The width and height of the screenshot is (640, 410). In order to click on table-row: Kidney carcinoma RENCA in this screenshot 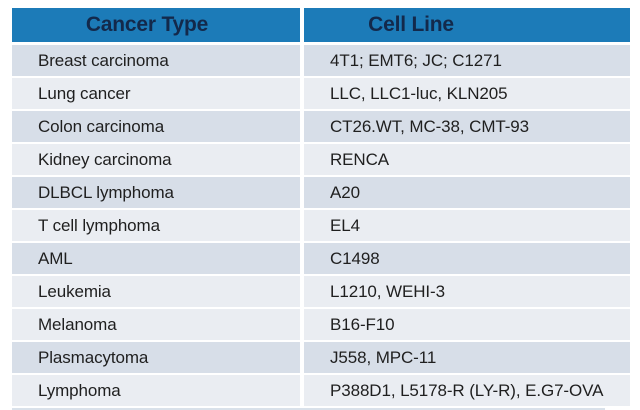, I will do `click(321, 159)`.